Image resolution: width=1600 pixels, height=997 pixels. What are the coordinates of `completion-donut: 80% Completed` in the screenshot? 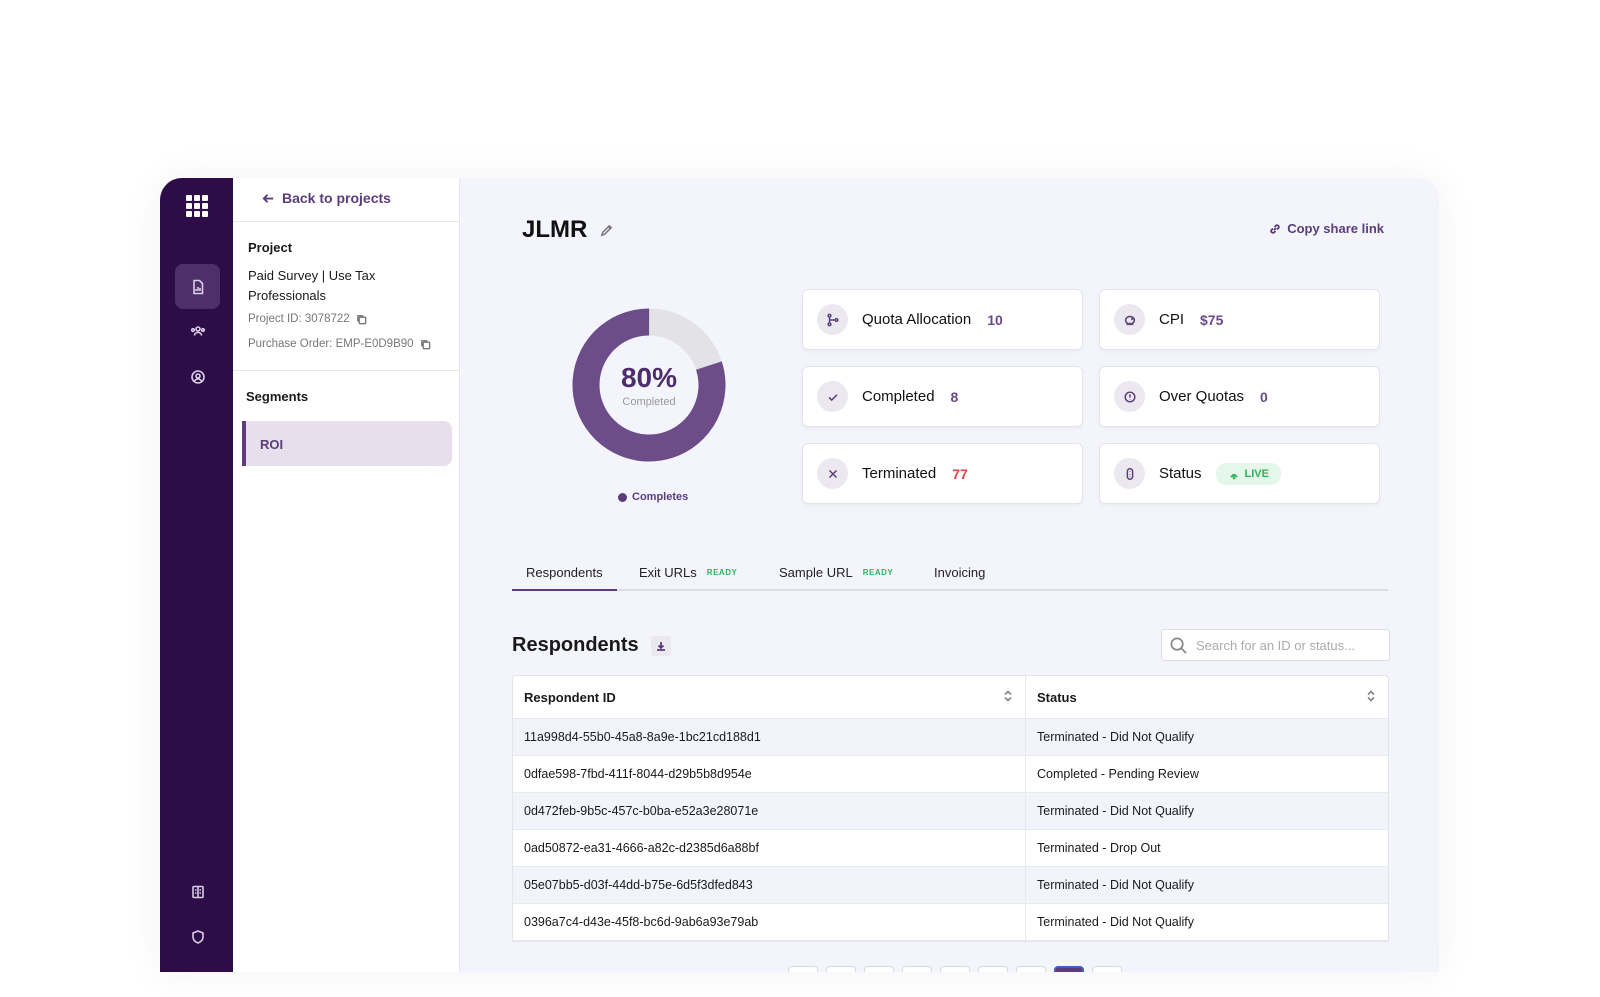 It's located at (649, 385).